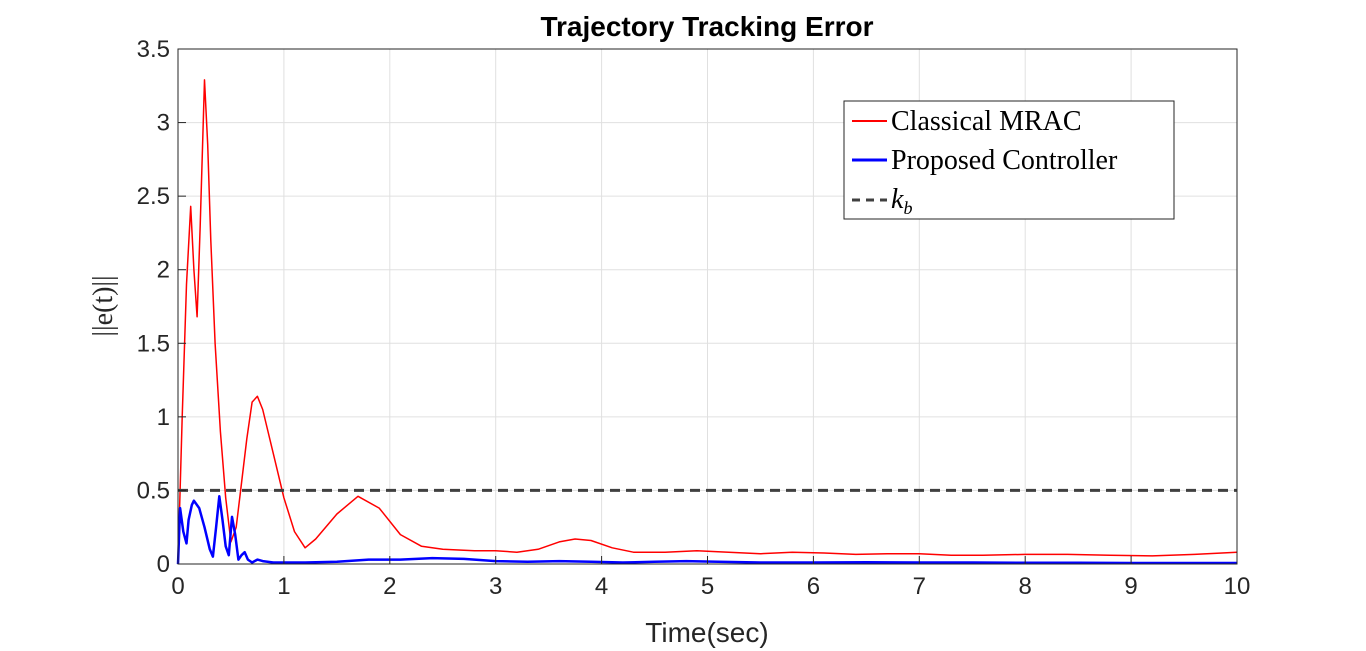 The width and height of the screenshot is (1366, 651). I want to click on legend: Classical MRAC Proposed Controller kb, so click(1009, 160).